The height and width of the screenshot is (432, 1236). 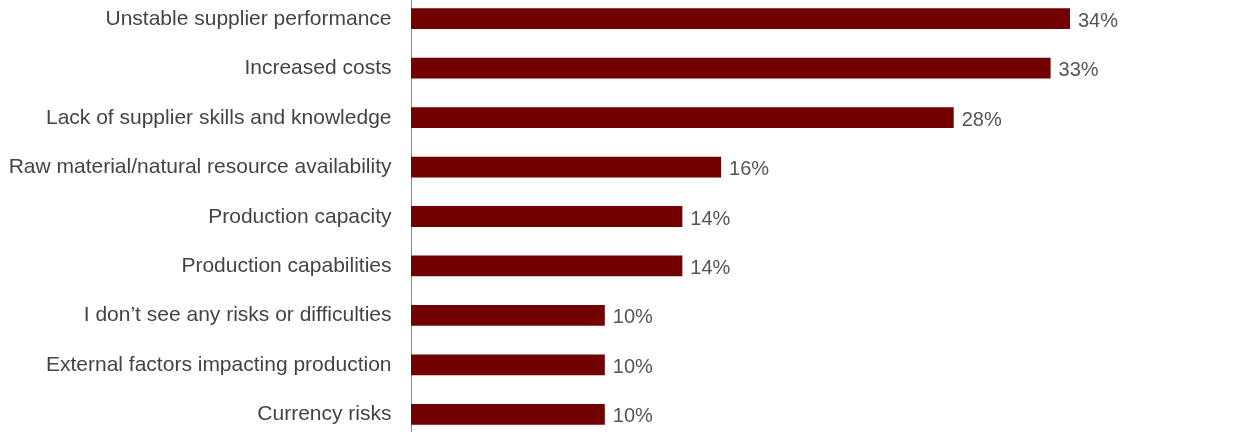 What do you see at coordinates (749, 168) in the screenshot?
I see `data-label: 16%` at bounding box center [749, 168].